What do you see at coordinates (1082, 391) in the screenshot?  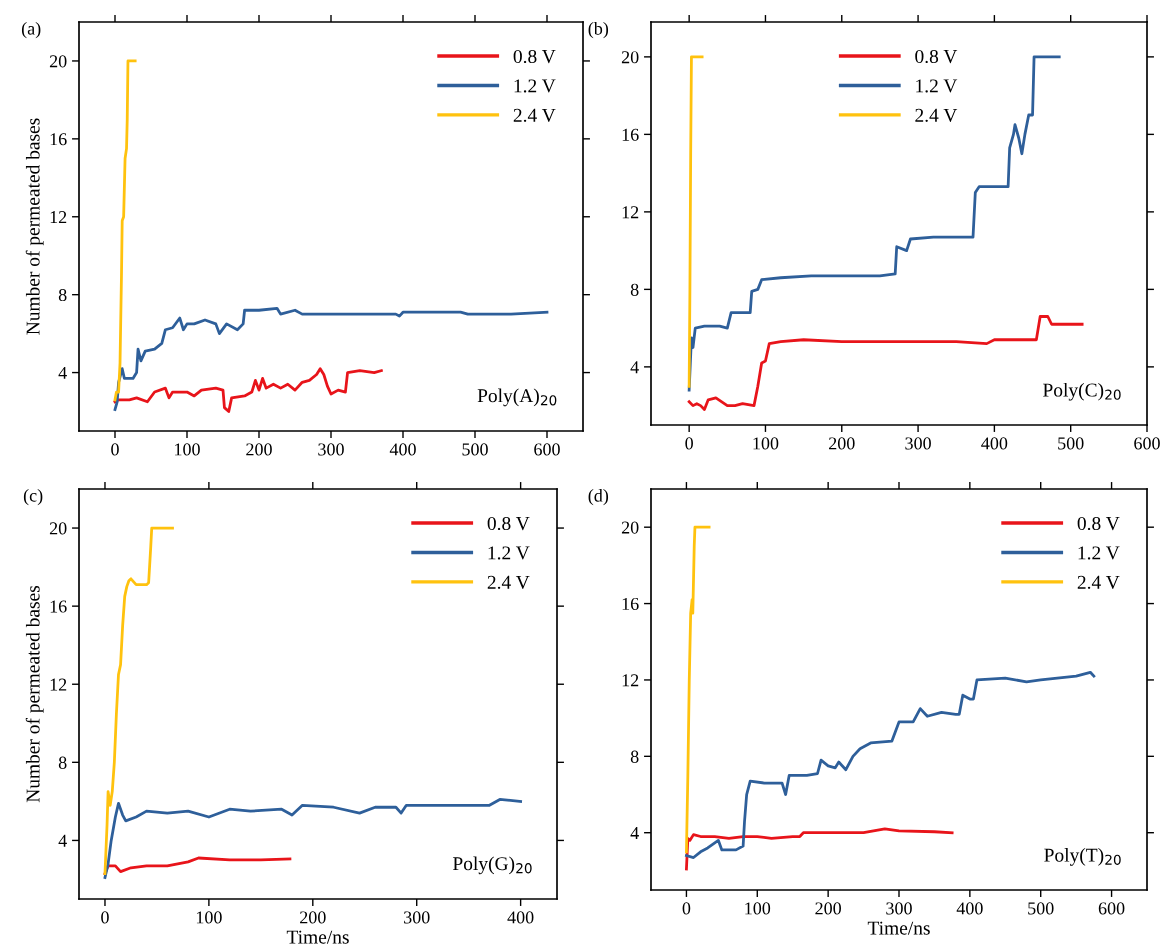 I see `annotation: Poly(C)$_{20}$` at bounding box center [1082, 391].